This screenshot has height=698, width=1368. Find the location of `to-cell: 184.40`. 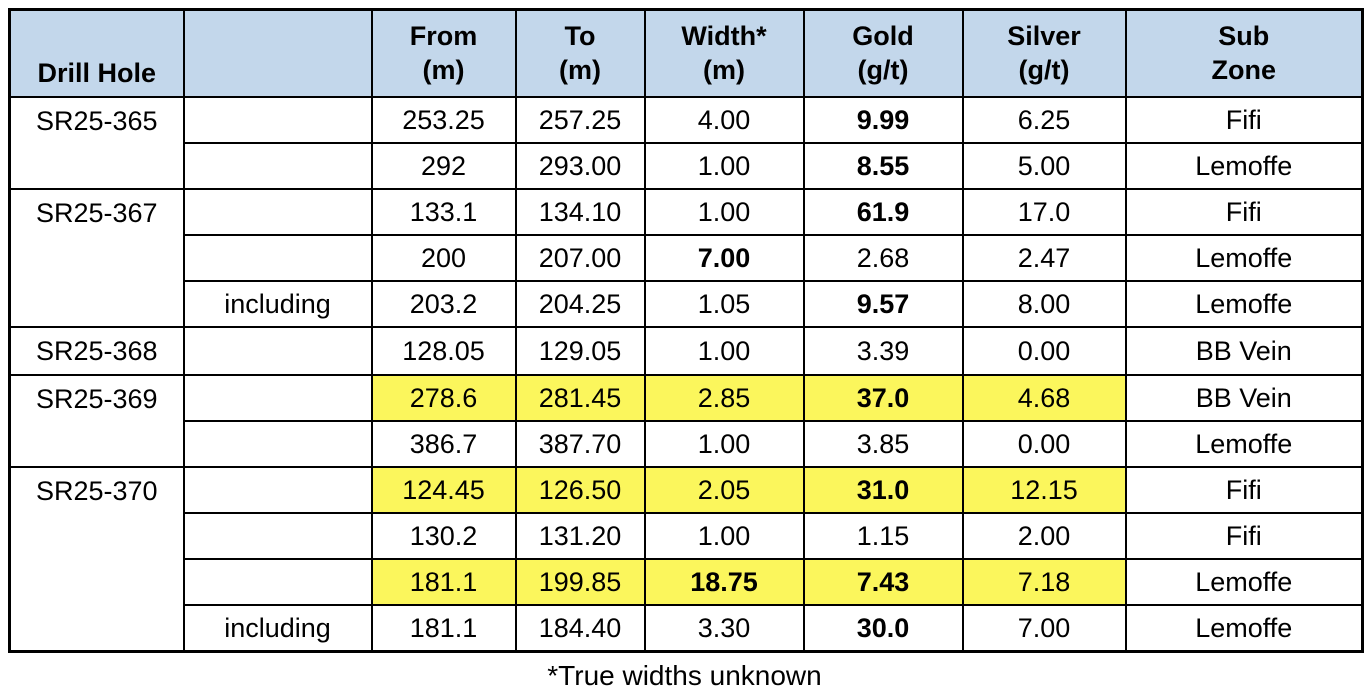

to-cell: 184.40 is located at coordinates (580, 628).